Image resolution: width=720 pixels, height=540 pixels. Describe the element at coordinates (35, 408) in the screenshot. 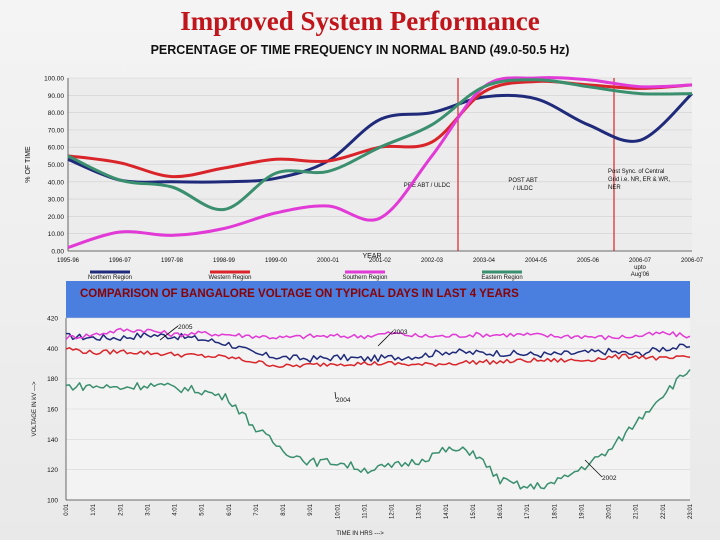

I see `chart2-ylabel: VOLTAGE IN kV --->` at that location.